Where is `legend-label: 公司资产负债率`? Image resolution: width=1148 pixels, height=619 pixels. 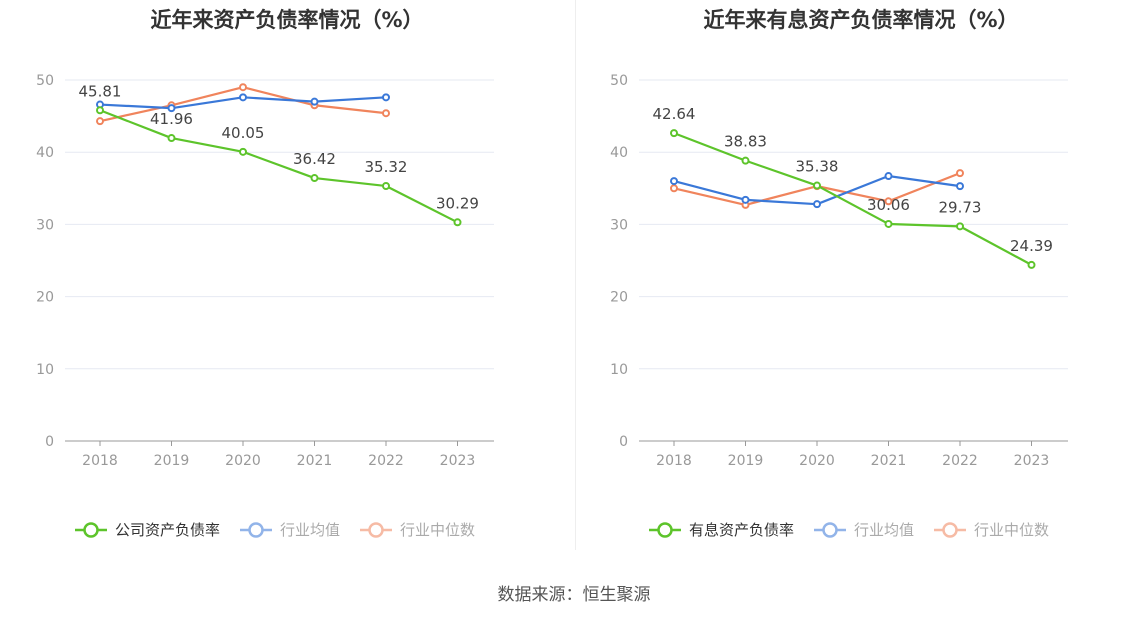 legend-label: 公司资产负债率 is located at coordinates (167, 530).